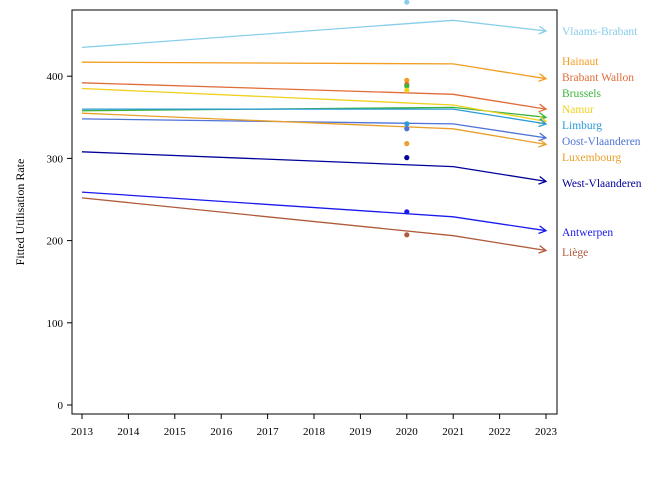 Image resolution: width=672 pixels, height=480 pixels. I want to click on series-west-vlaanderen, so click(314, 168).